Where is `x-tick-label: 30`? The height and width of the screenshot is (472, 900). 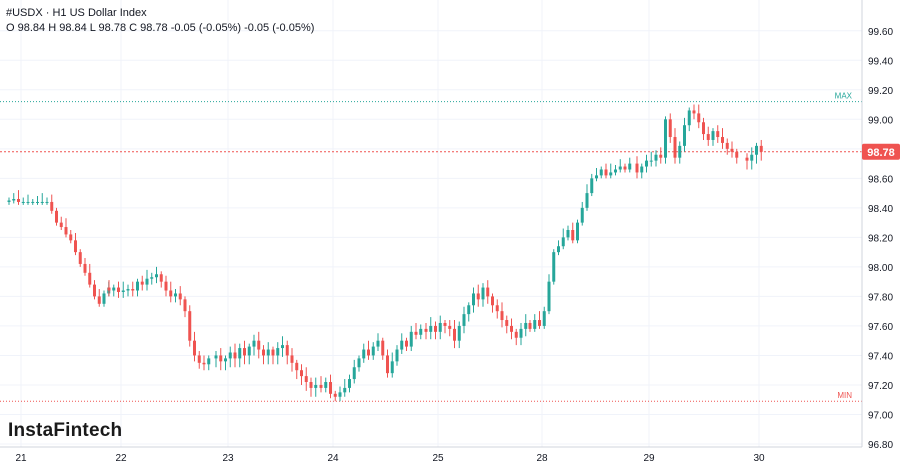
x-tick-label: 30 is located at coordinates (759, 458).